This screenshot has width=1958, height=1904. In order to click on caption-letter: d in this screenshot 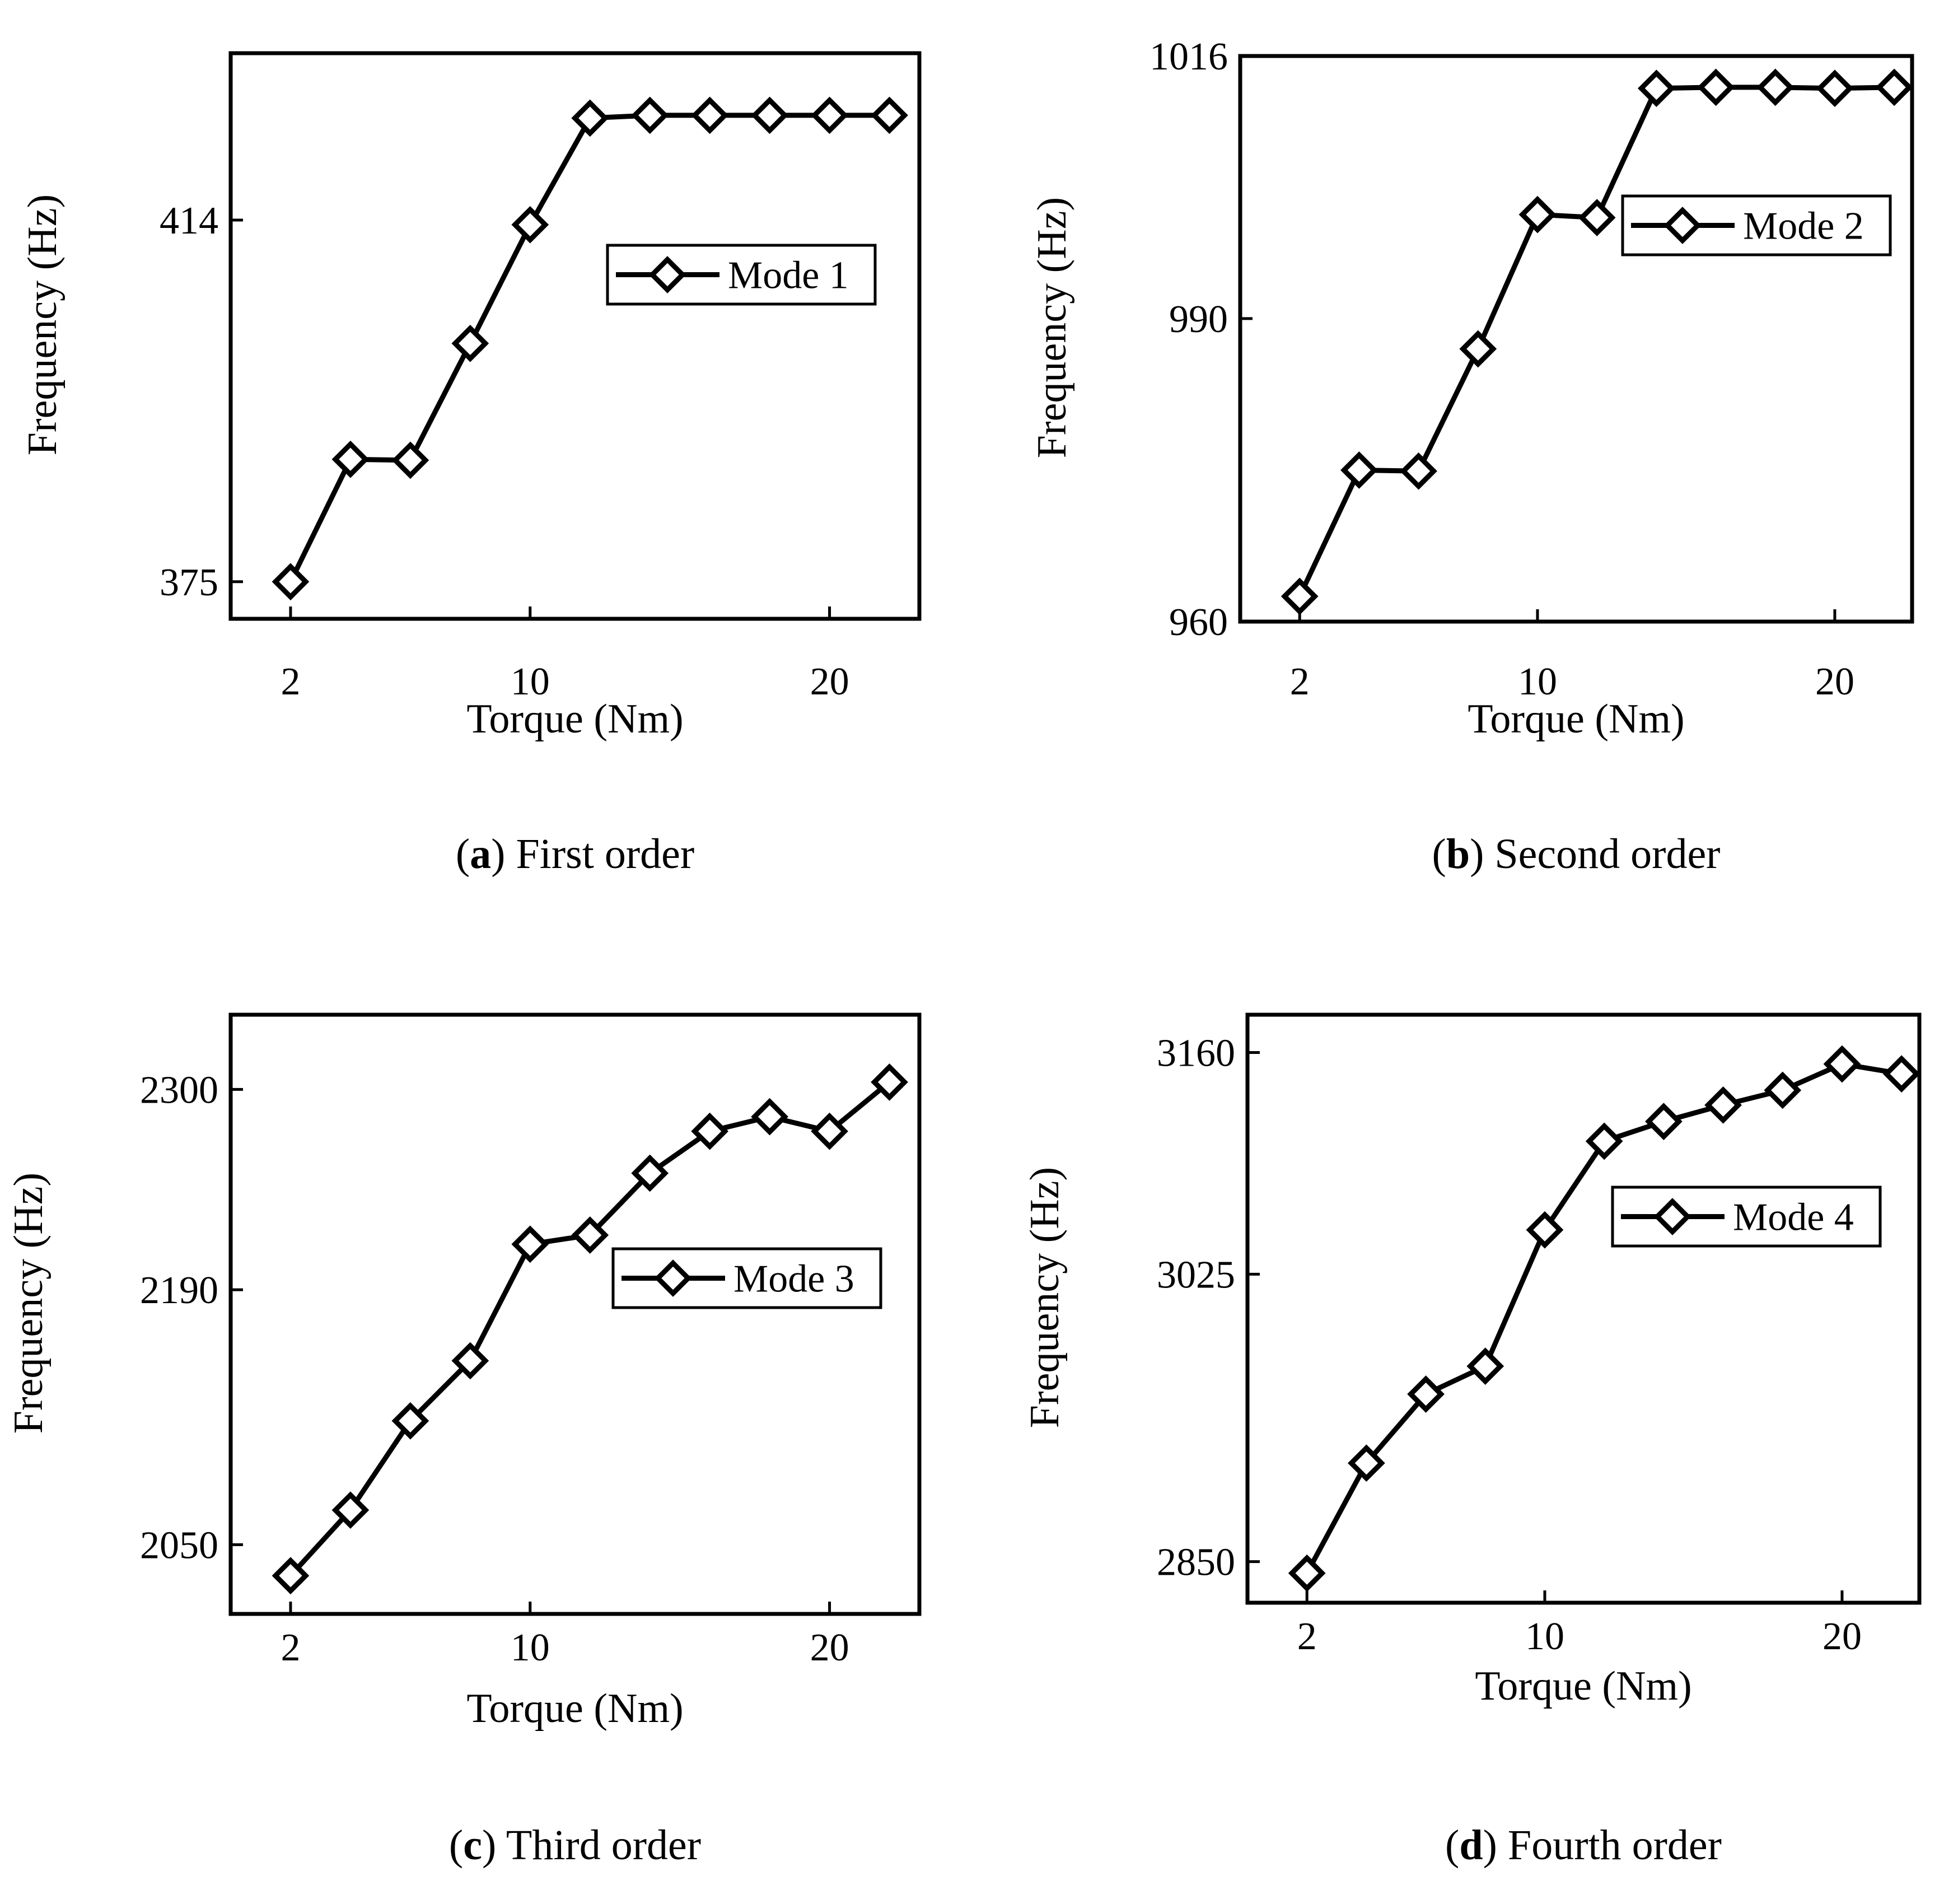, I will do `click(1471, 1846)`.